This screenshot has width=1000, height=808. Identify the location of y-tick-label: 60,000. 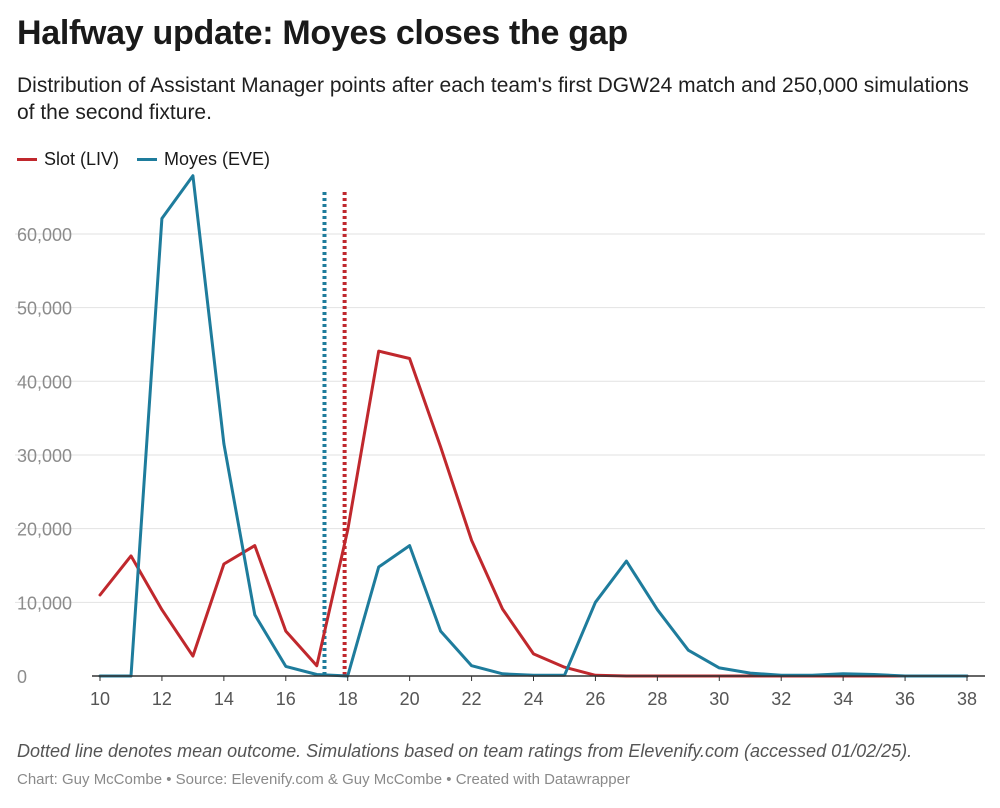
(44, 235).